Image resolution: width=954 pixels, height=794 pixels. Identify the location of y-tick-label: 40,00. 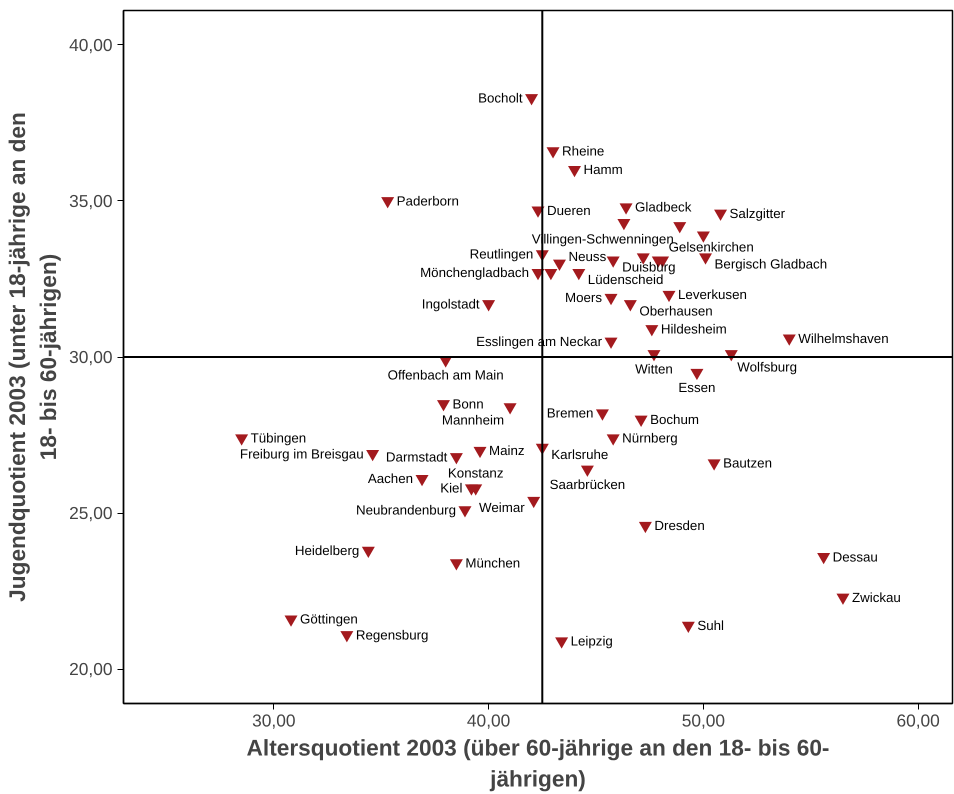
(91, 44).